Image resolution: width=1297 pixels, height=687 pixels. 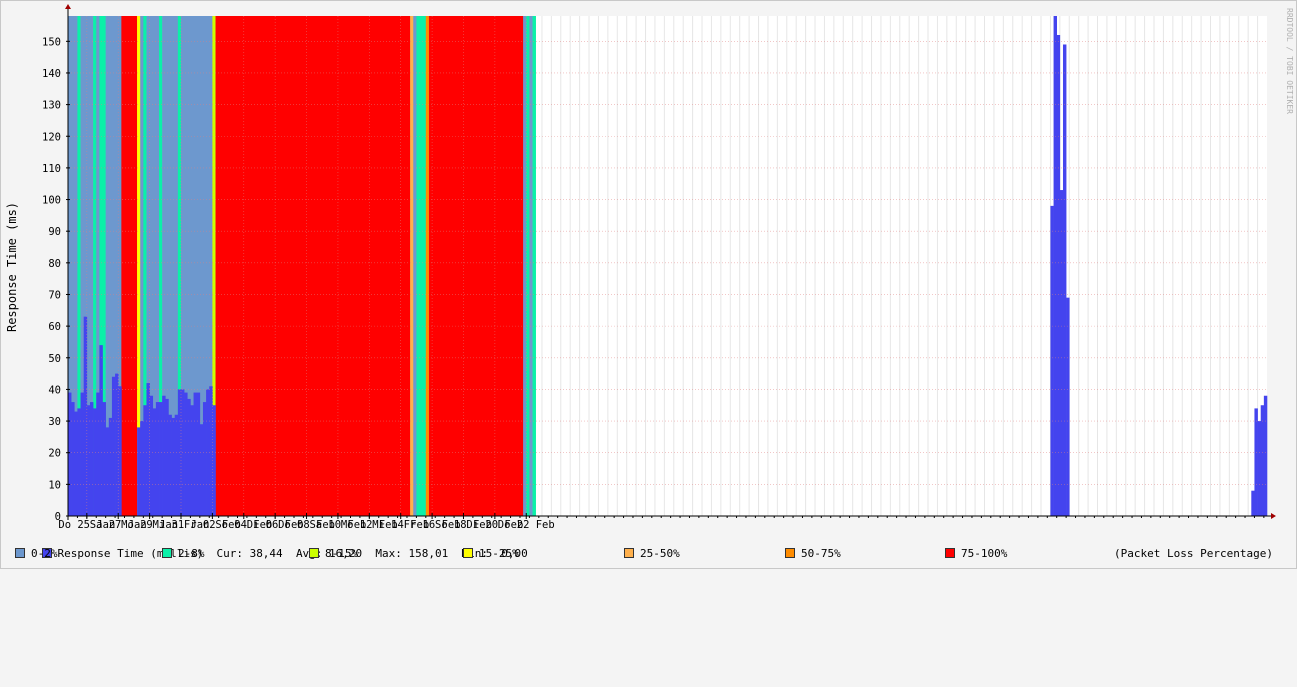 What do you see at coordinates (499, 553) in the screenshot?
I see `bin-label: 15-25%` at bounding box center [499, 553].